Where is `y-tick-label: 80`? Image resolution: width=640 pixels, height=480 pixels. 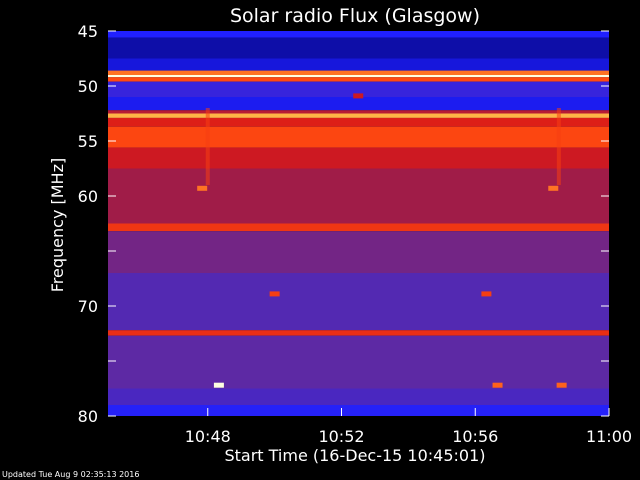 y-tick-label: 80 is located at coordinates (88, 416).